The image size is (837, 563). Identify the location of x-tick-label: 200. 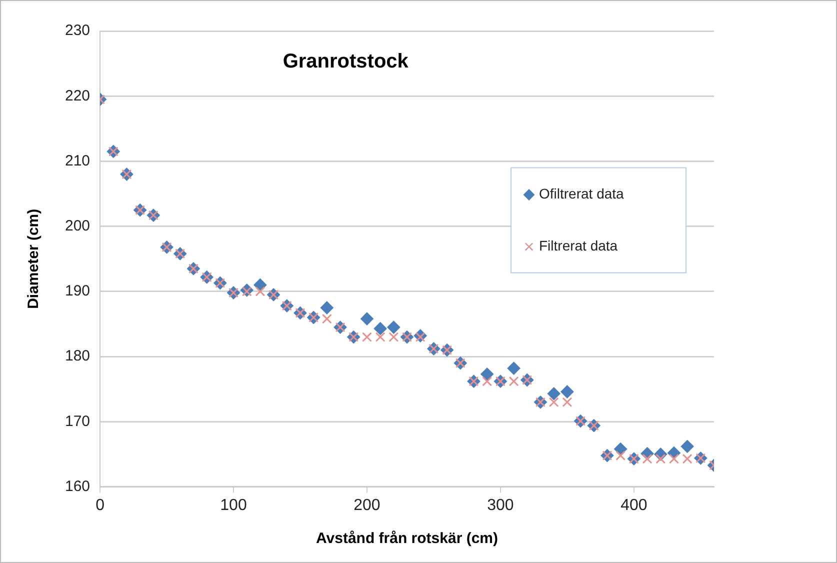
(367, 505).